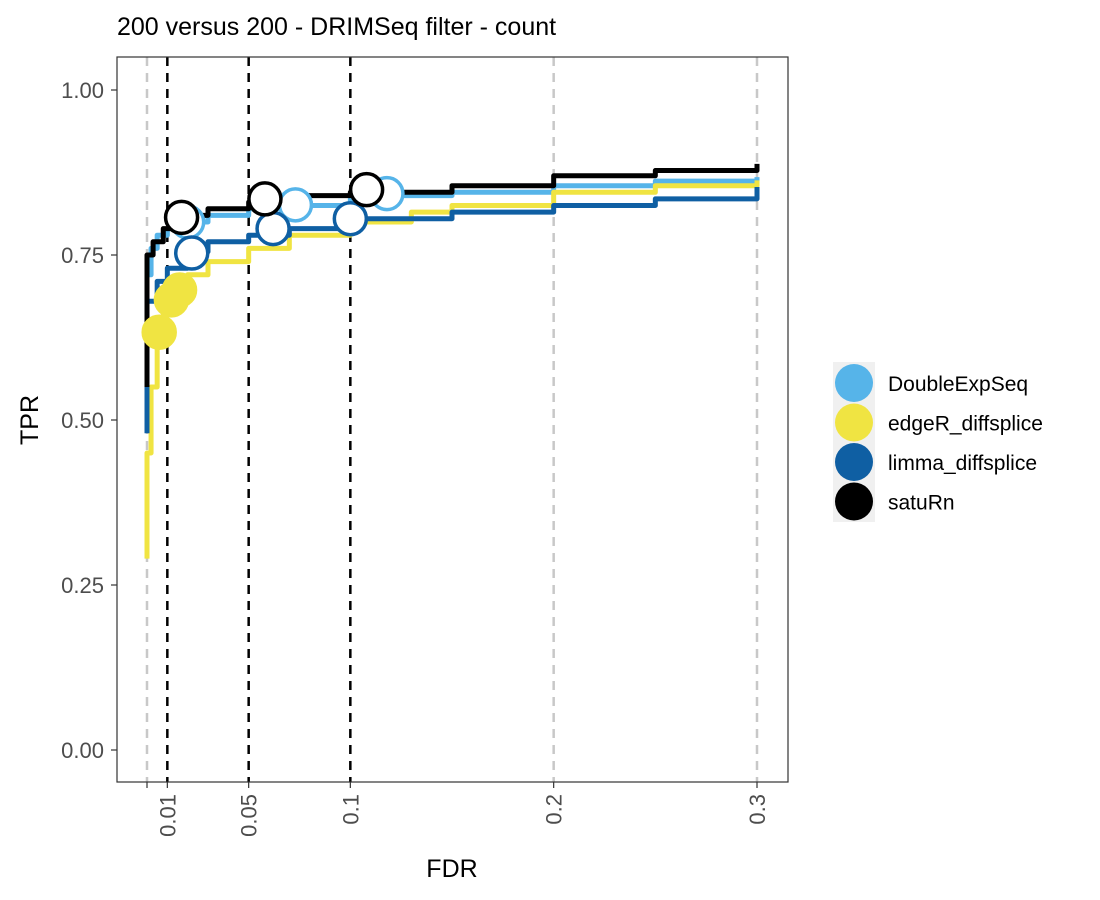 The image size is (1100, 900). What do you see at coordinates (167, 815) in the screenshot?
I see `x-tick-label-0: 0.01` at bounding box center [167, 815].